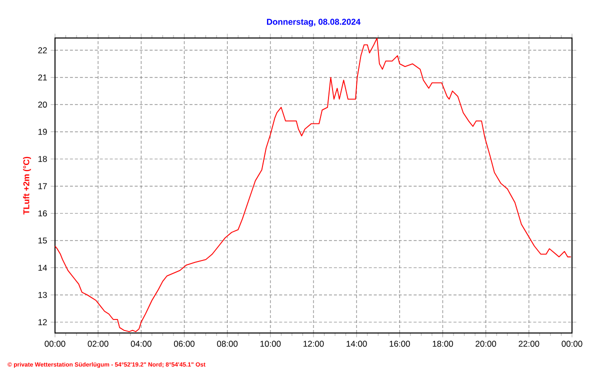 The image size is (592, 384). Describe the element at coordinates (42, 77) in the screenshot. I see `y-tick-label: 21` at that location.